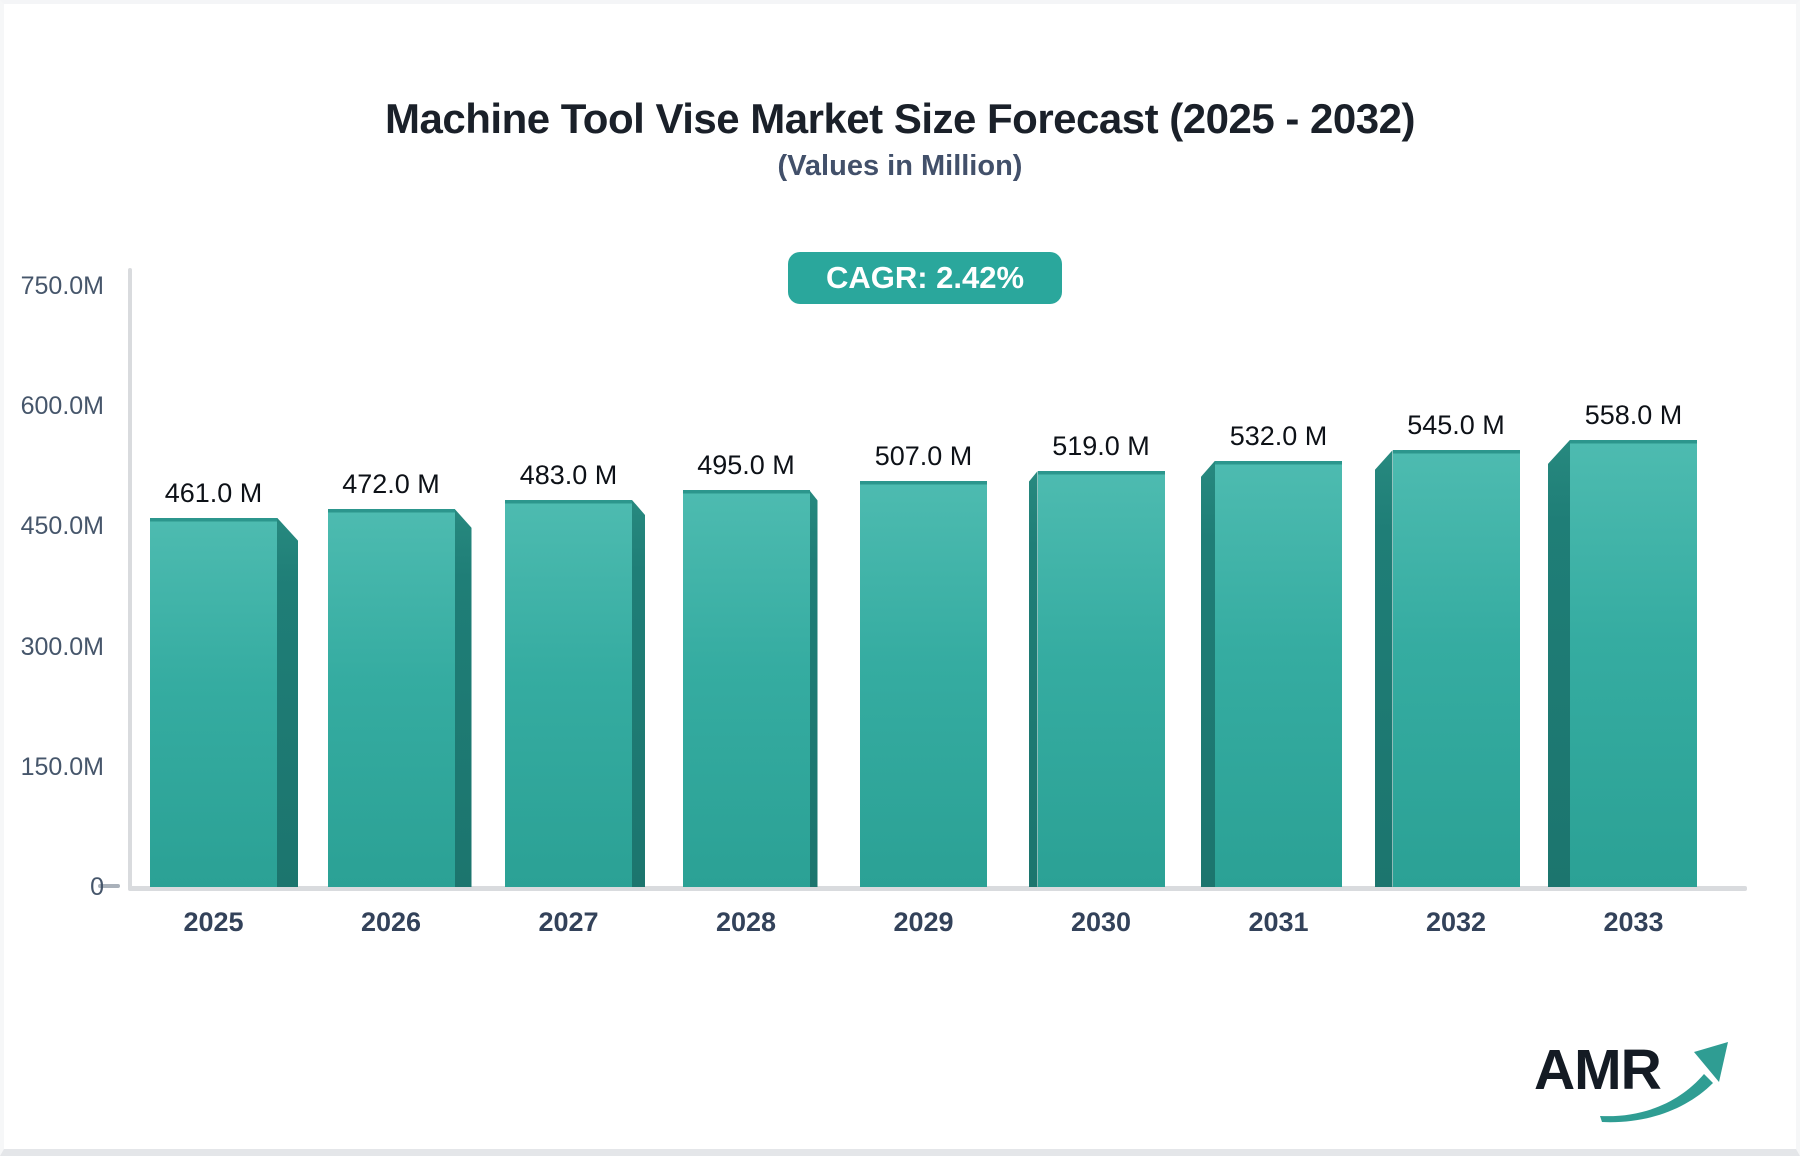 Image resolution: width=1800 pixels, height=1156 pixels. What do you see at coordinates (213, 702) in the screenshot?
I see `bar-2025` at bounding box center [213, 702].